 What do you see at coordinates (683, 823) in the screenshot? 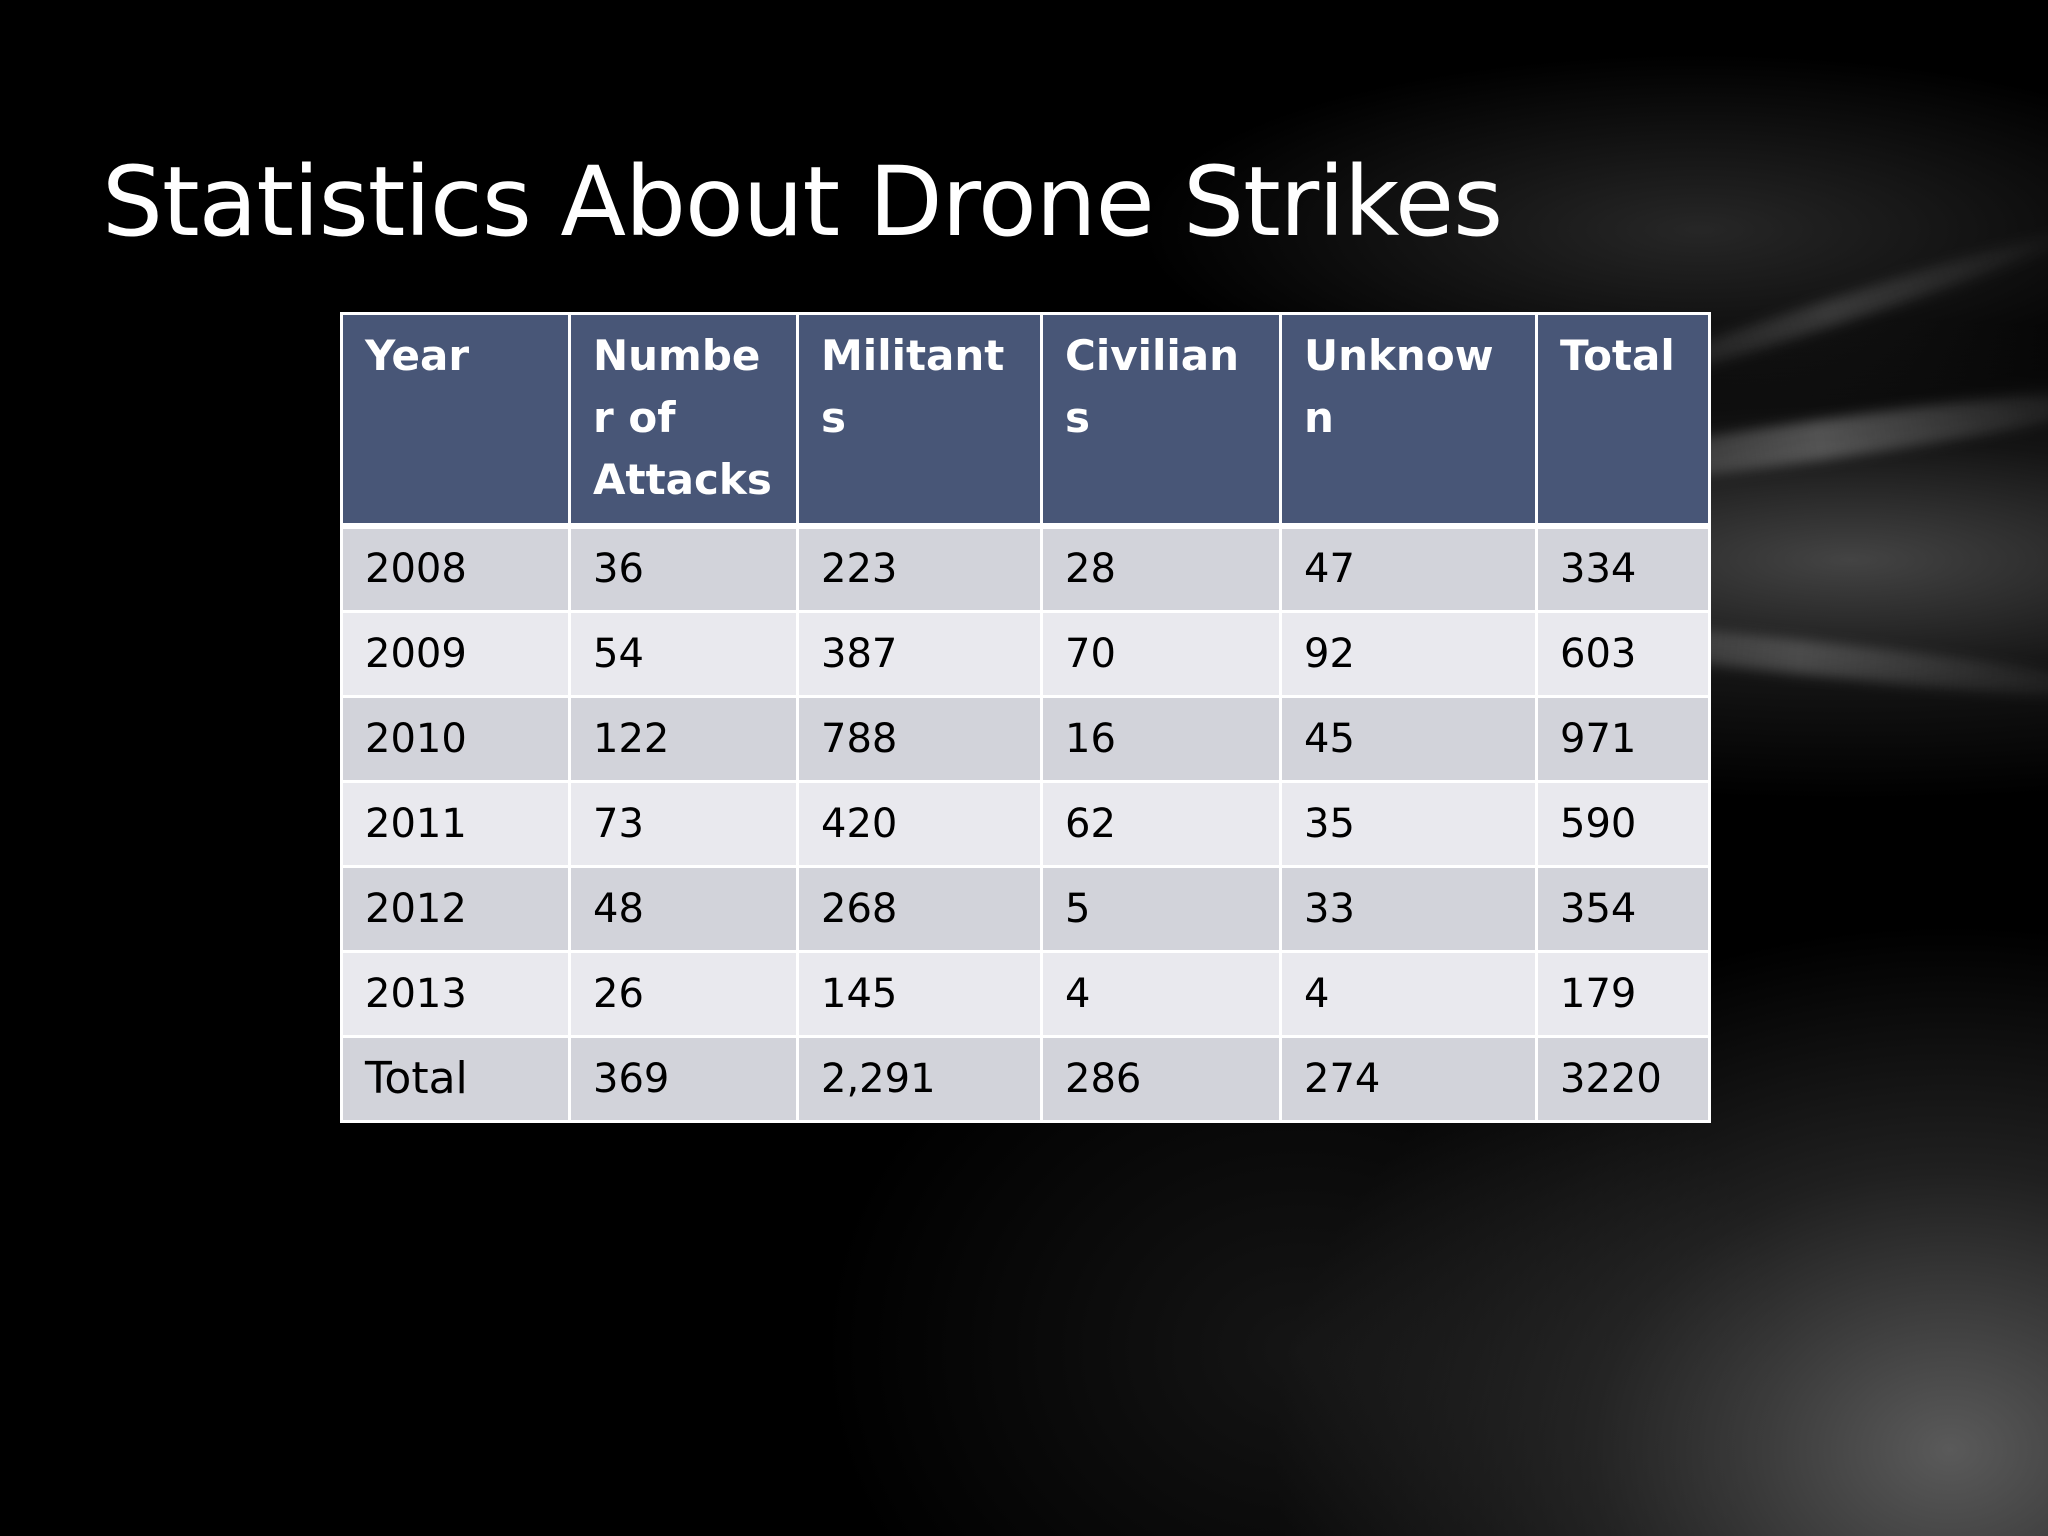
I see `cell-attacks: 73` at bounding box center [683, 823].